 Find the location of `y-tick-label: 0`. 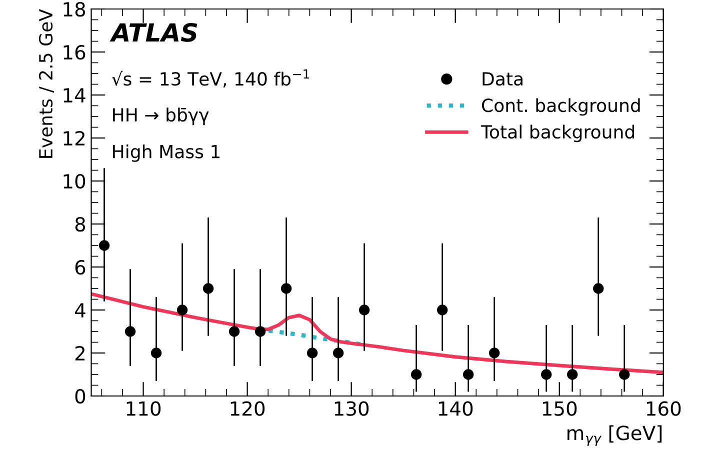

y-tick-label: 0 is located at coordinates (80, 396).